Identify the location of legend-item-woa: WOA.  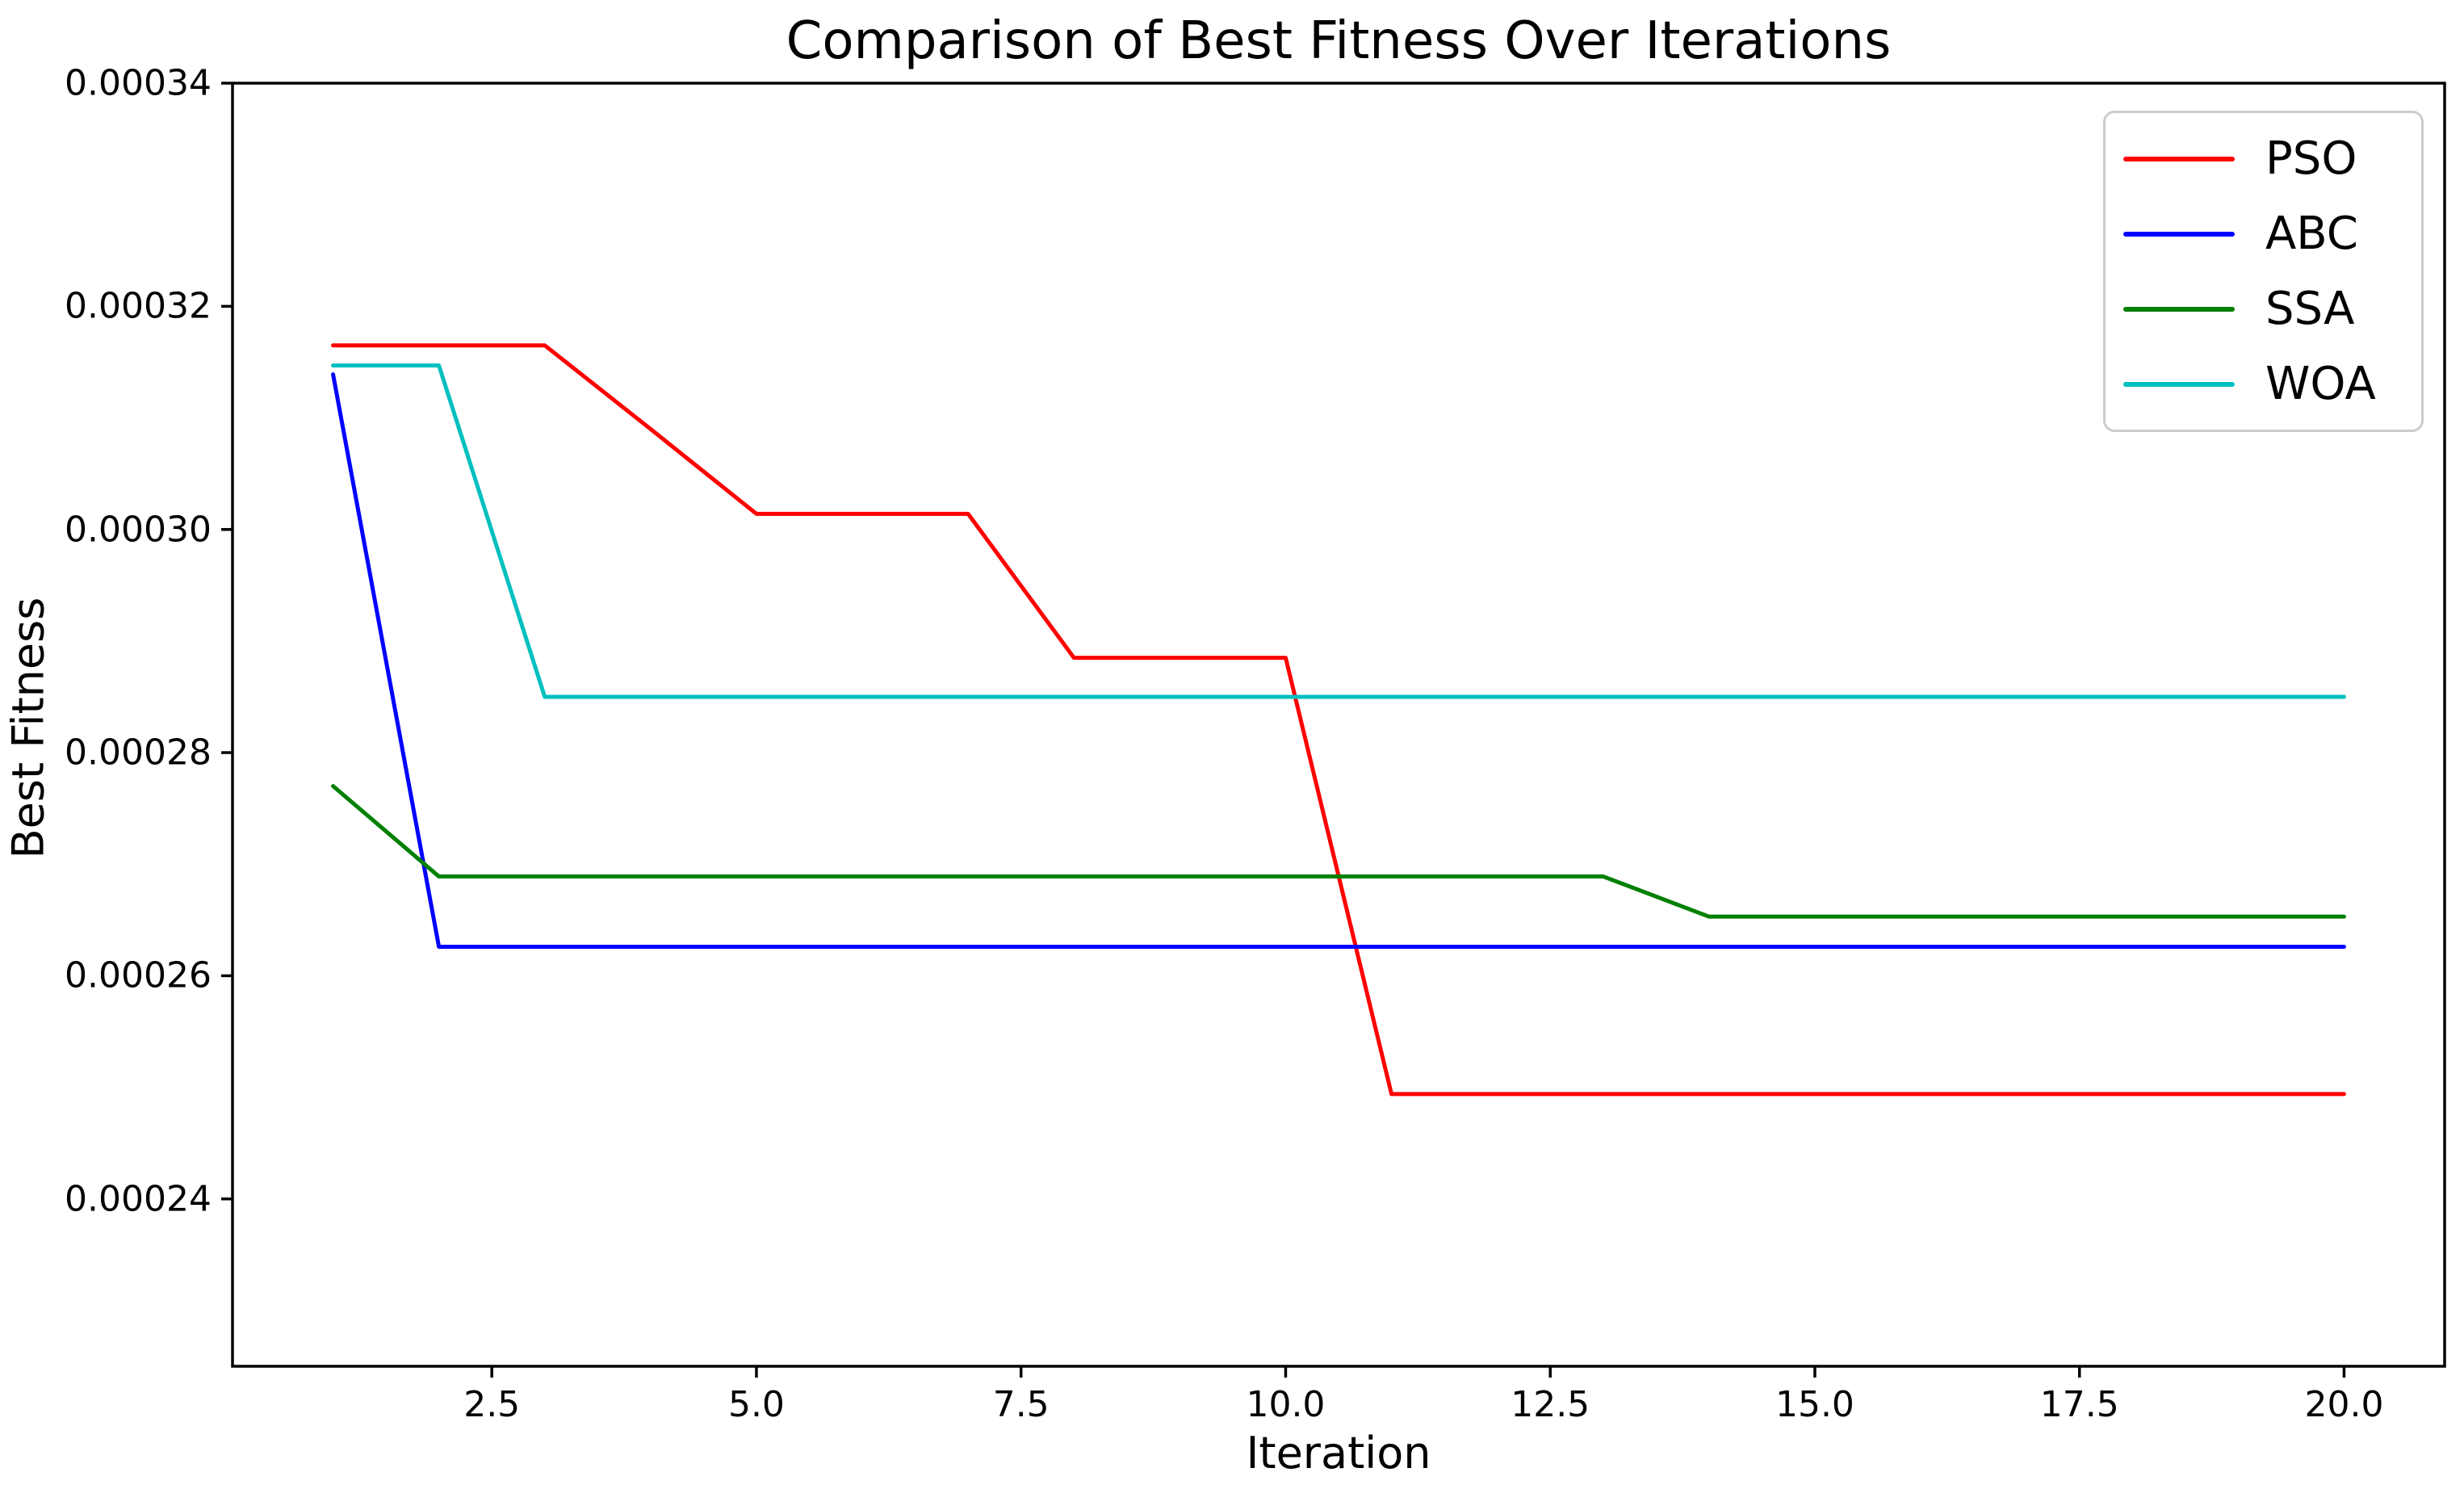
(2263, 384).